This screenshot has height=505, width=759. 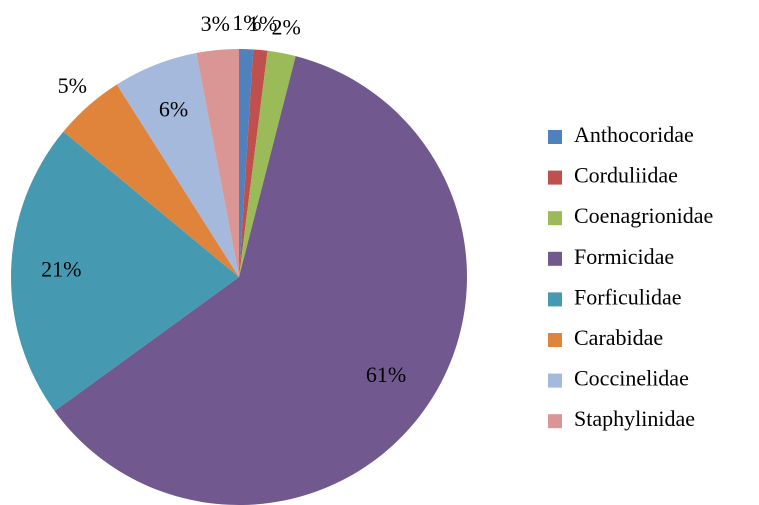 What do you see at coordinates (72, 85) in the screenshot?
I see `data-label: 5%` at bounding box center [72, 85].